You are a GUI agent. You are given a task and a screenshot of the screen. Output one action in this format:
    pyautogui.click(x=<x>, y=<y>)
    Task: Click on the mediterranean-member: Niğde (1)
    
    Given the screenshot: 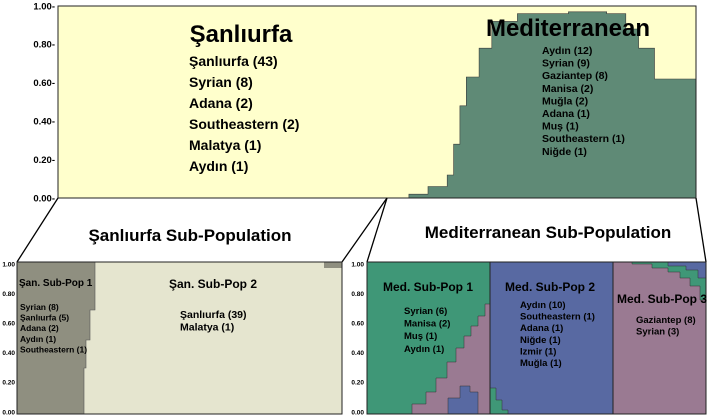 What is the action you would take?
    pyautogui.click(x=564, y=152)
    